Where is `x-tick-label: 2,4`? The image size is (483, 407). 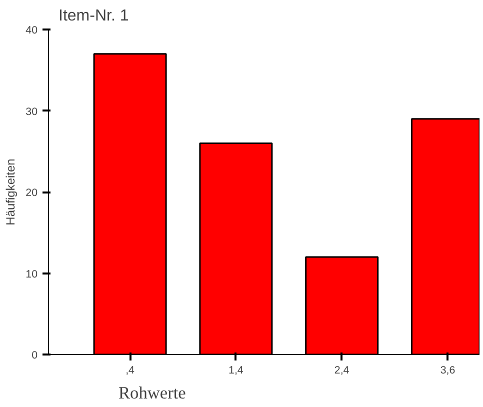
x-tick-label: 2,4 is located at coordinates (342, 370).